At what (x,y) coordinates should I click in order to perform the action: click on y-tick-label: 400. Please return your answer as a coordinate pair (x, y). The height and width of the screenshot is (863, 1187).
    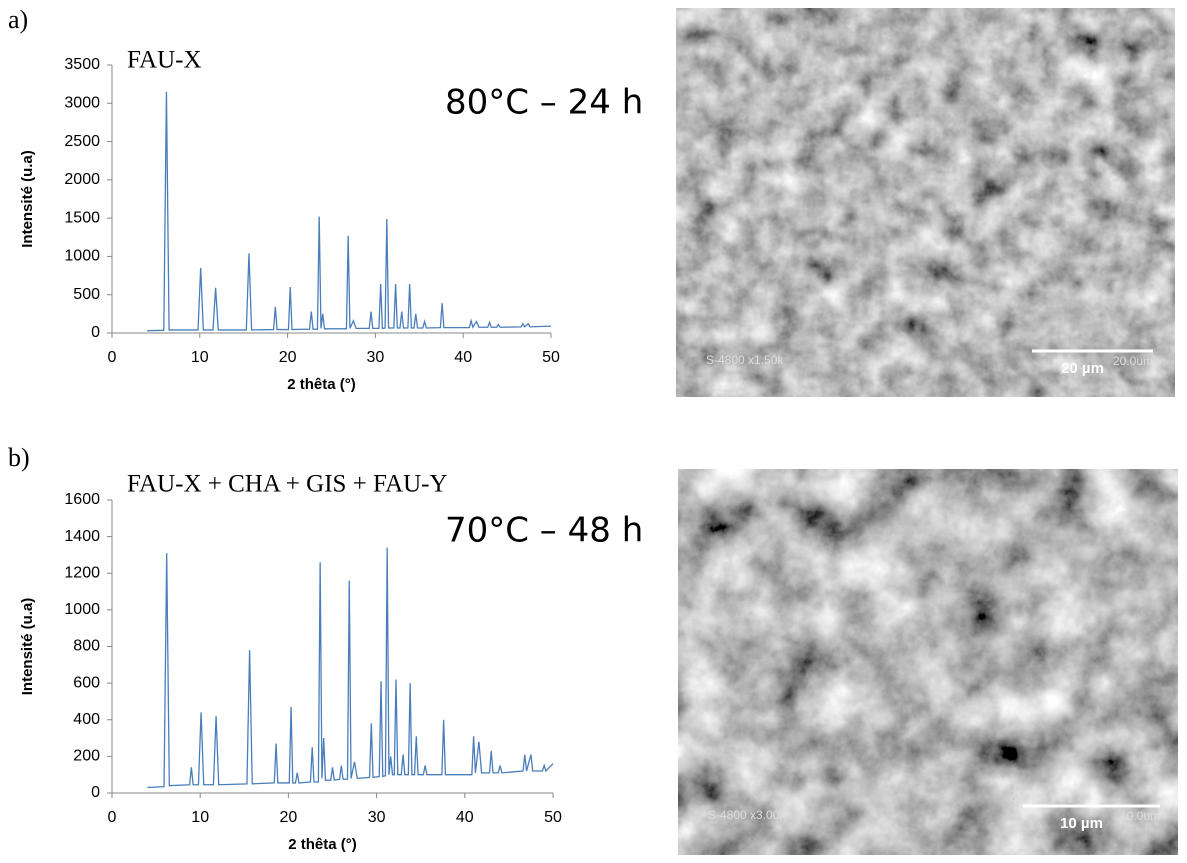
    Looking at the image, I should click on (86, 719).